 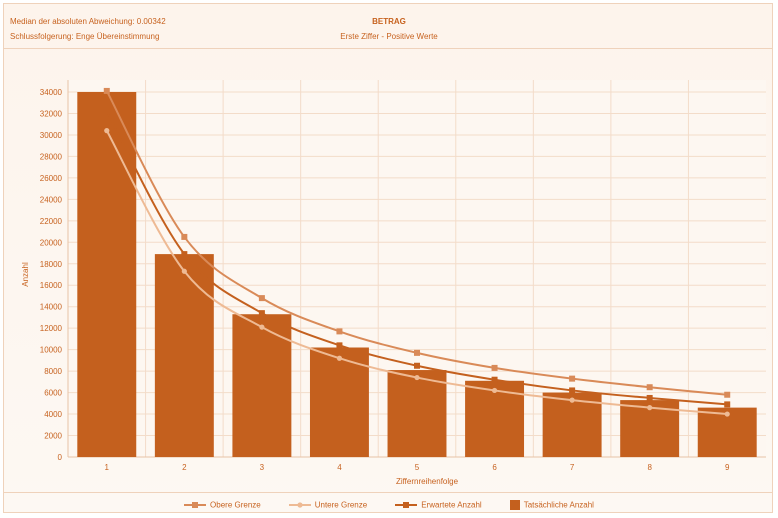 I want to click on legend-item: Untere Grenze, so click(x=328, y=505).